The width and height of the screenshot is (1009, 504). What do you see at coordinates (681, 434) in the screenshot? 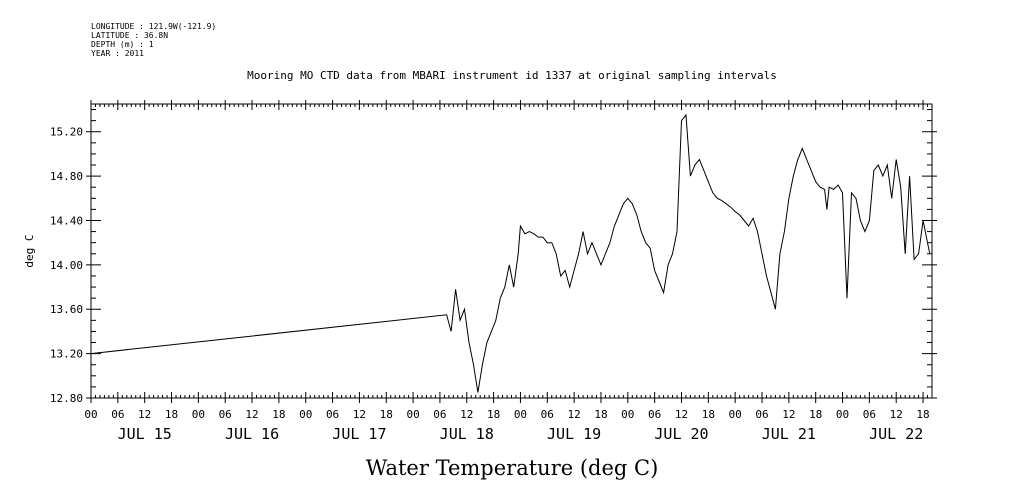
I see `day-label: JUL 20` at bounding box center [681, 434].